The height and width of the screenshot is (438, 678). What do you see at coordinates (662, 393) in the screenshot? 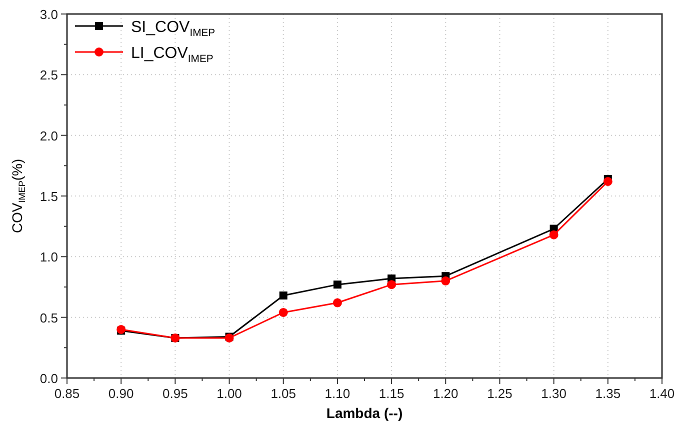
I see `x-tick-label: 1.40` at bounding box center [662, 393].